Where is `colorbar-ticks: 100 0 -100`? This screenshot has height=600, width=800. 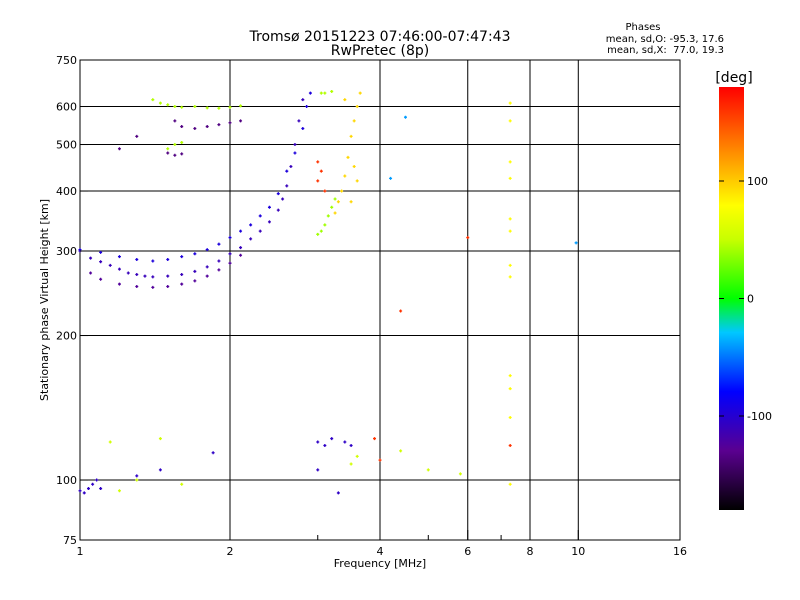 colorbar-ticks: 100 0 -100 is located at coordinates (745, 299).